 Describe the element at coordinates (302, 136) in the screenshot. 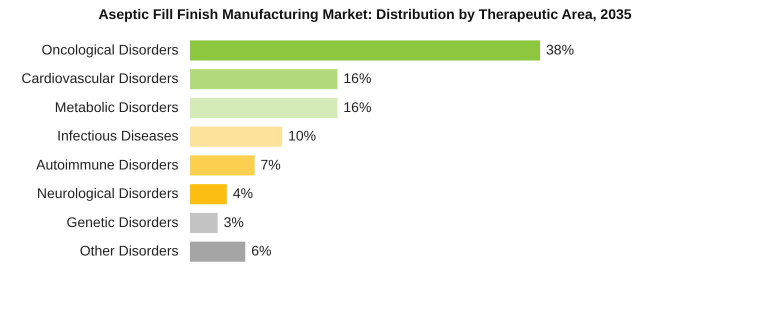

I see `data-label: 10%` at that location.